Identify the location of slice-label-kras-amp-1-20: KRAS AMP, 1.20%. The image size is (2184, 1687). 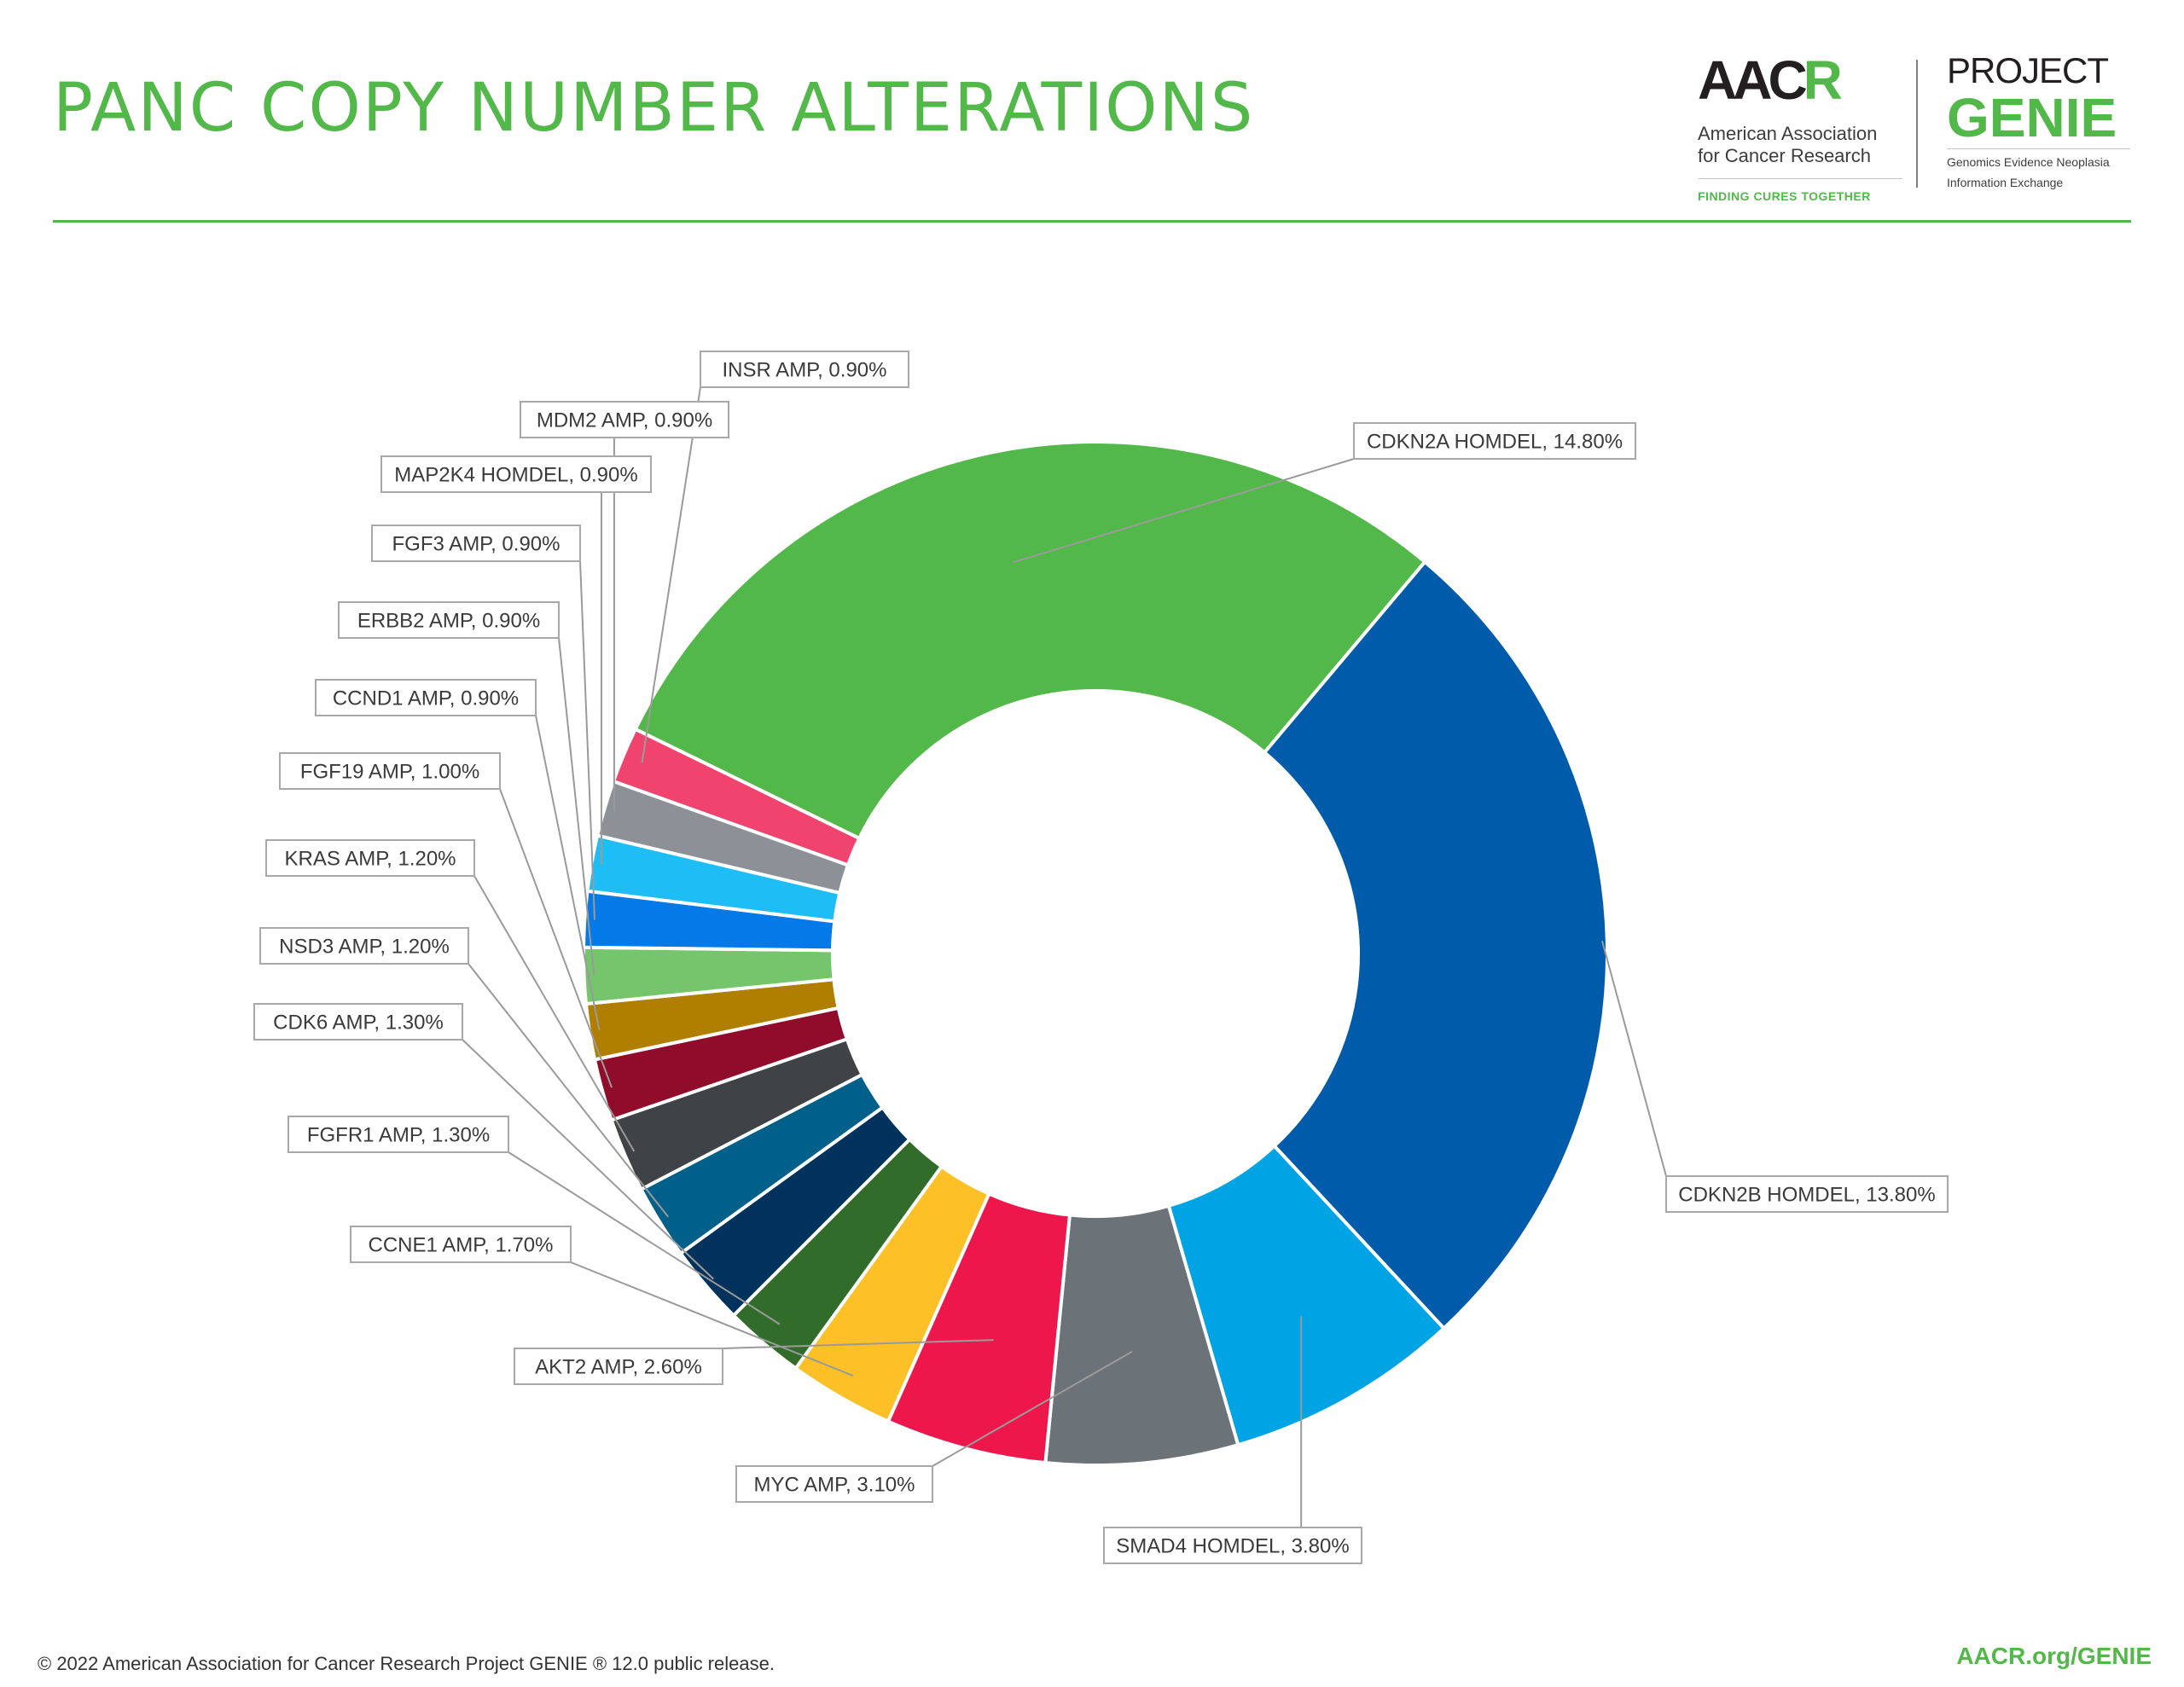
(370, 860).